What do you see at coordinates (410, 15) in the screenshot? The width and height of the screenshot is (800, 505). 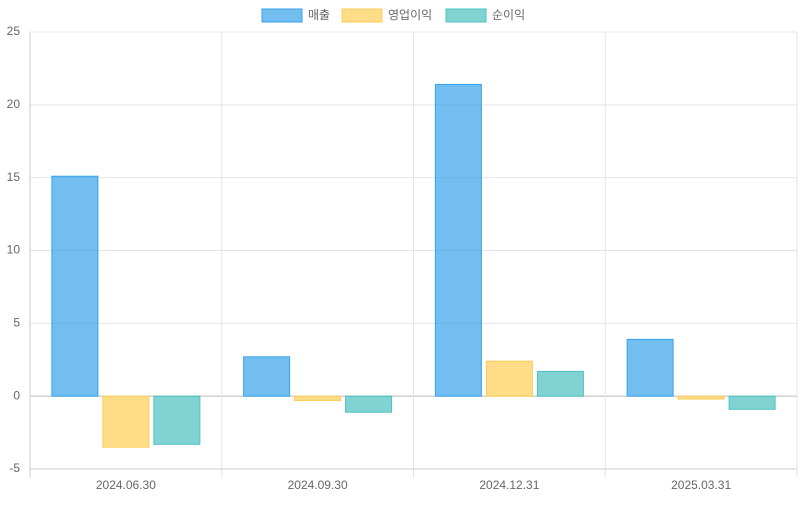 I see `legend-label: 영업이익` at bounding box center [410, 15].